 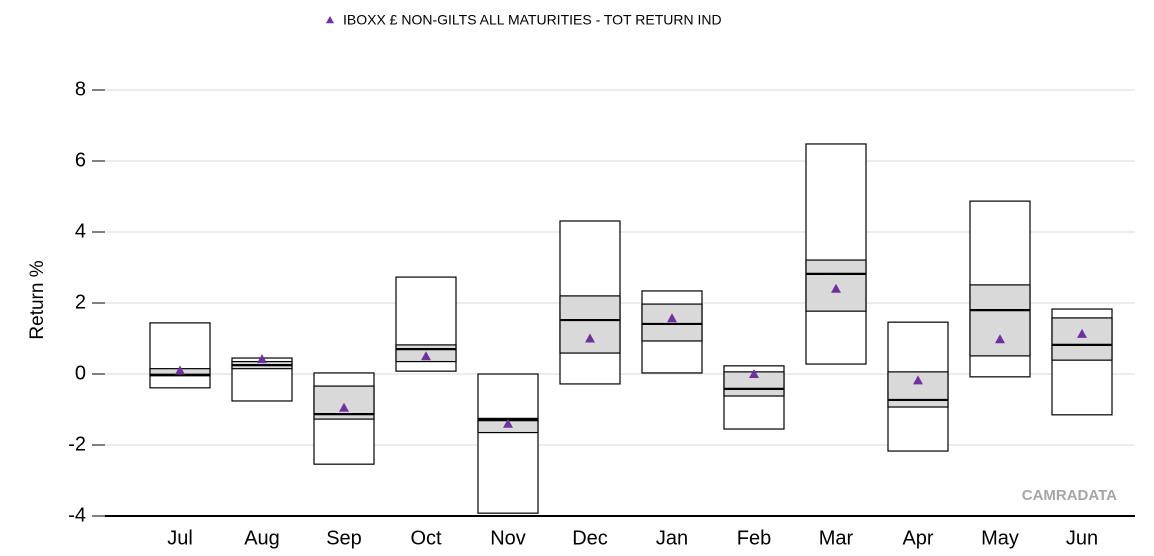 I want to click on y-tick-label: 0, so click(x=80, y=373).